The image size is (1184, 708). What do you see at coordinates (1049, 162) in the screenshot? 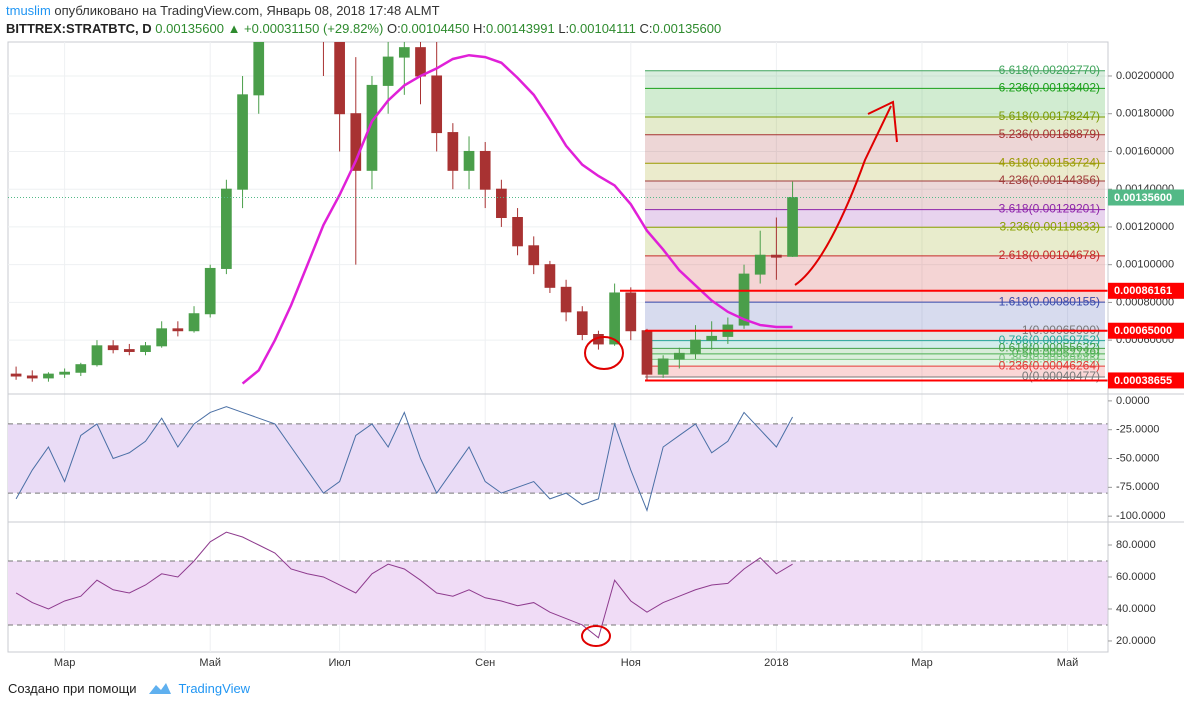
I see `fib-label: 4.618(0.00153724)` at bounding box center [1049, 162].